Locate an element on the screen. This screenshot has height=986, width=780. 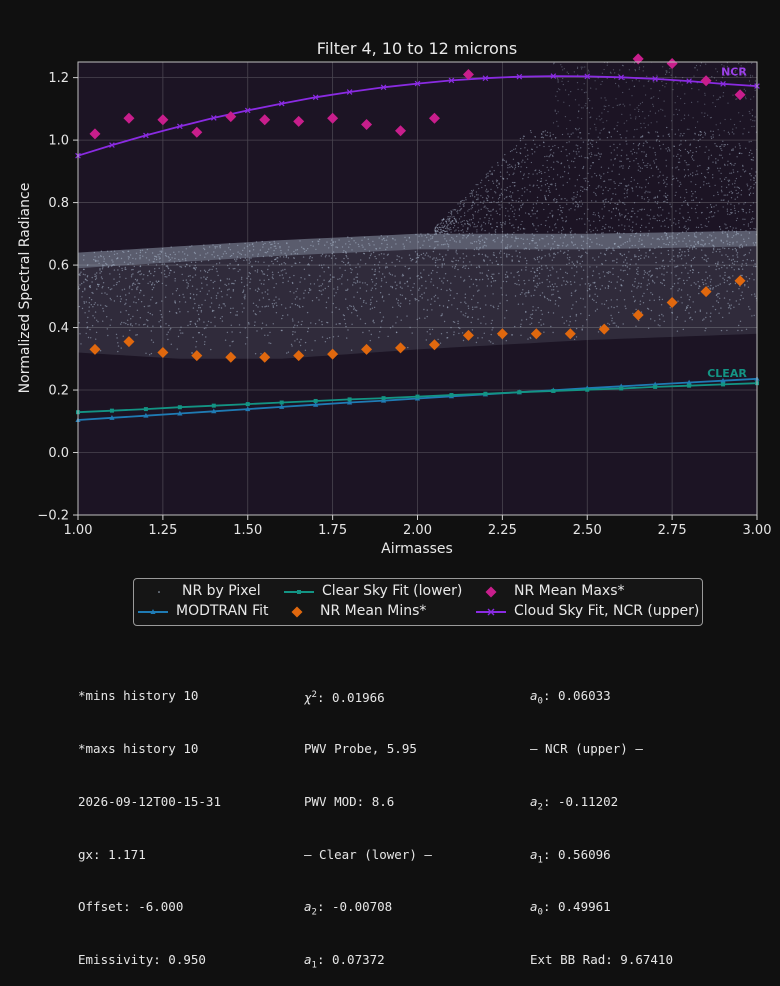
info-offset: Offset: -6.000 is located at coordinates (131, 907).